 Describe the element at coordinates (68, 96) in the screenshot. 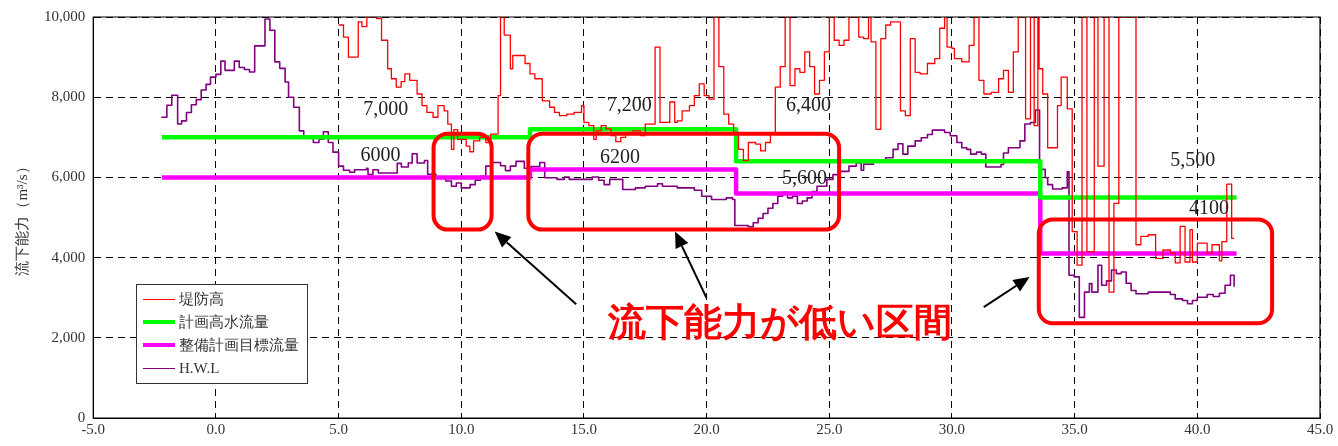

I see `y-tick-label: 8,000` at that location.